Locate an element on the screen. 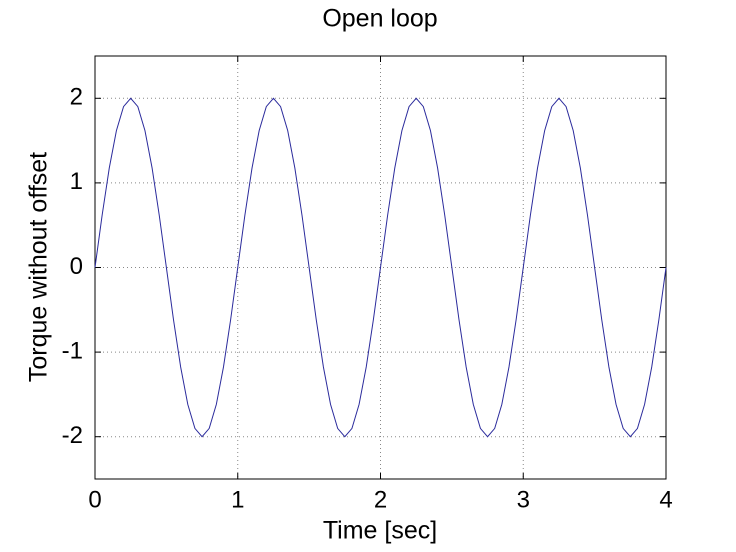 The image size is (736, 552). chart-title: Open loop is located at coordinates (379, 19).